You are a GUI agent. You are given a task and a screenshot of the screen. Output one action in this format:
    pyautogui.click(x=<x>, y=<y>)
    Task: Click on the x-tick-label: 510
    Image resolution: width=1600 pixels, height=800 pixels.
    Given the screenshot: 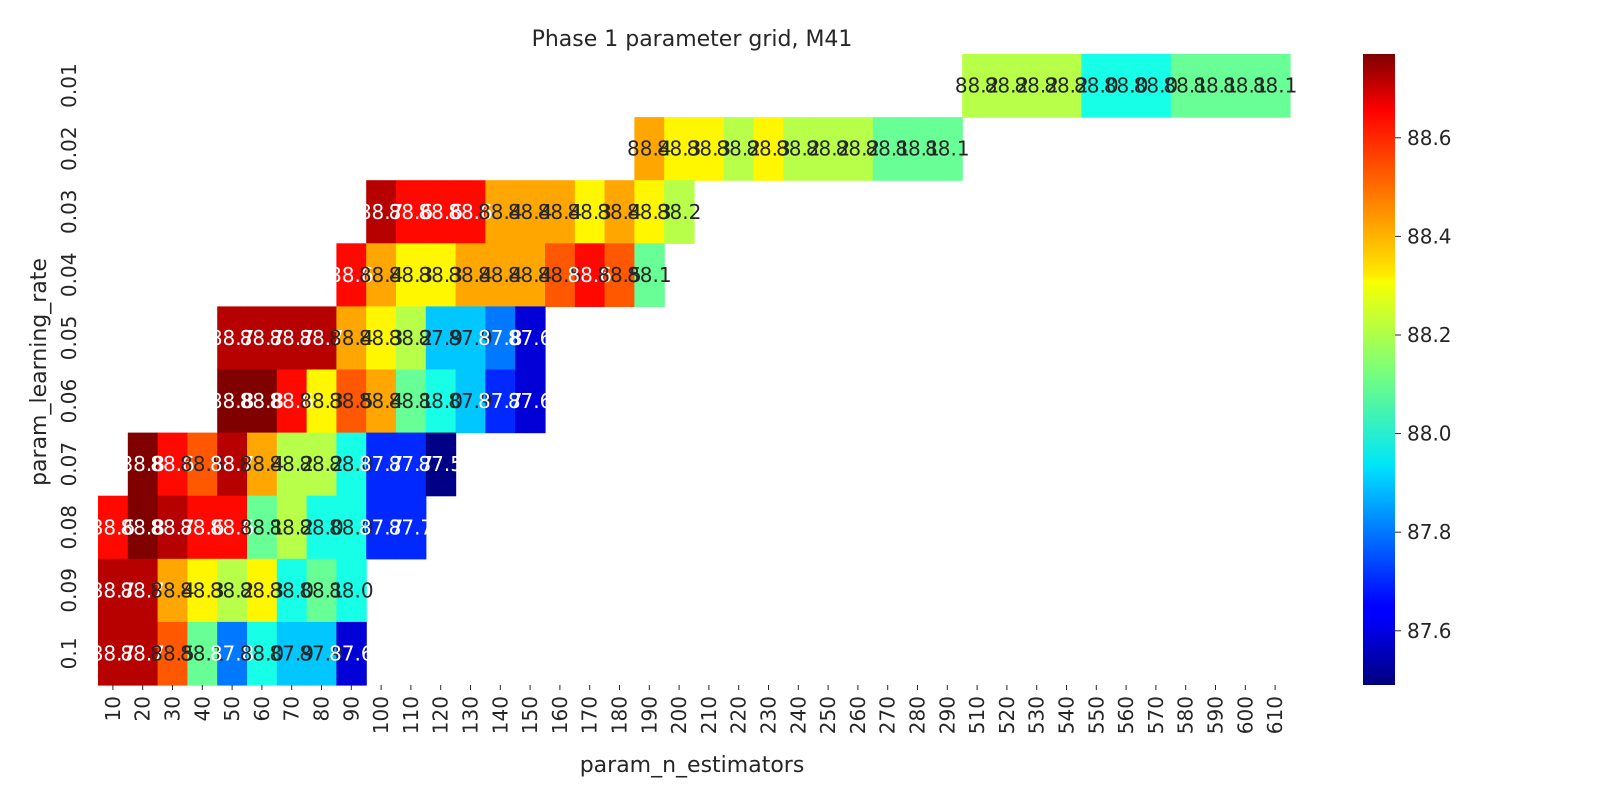 What is the action you would take?
    pyautogui.click(x=977, y=715)
    